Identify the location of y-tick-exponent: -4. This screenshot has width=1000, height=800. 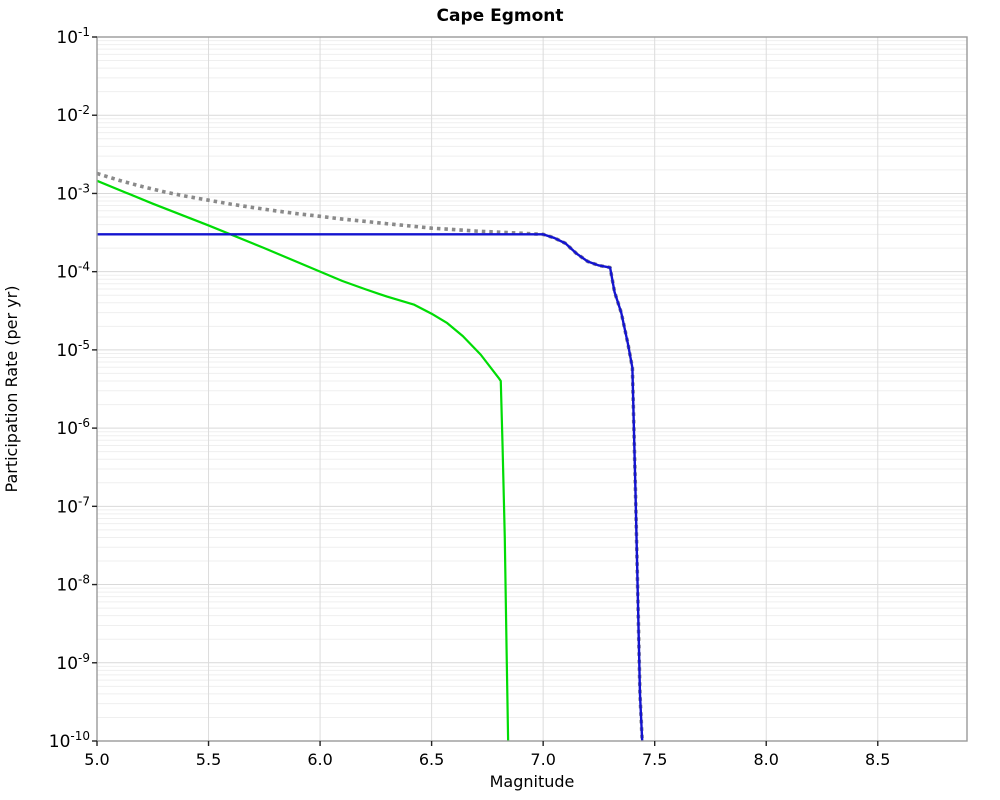
(84, 267).